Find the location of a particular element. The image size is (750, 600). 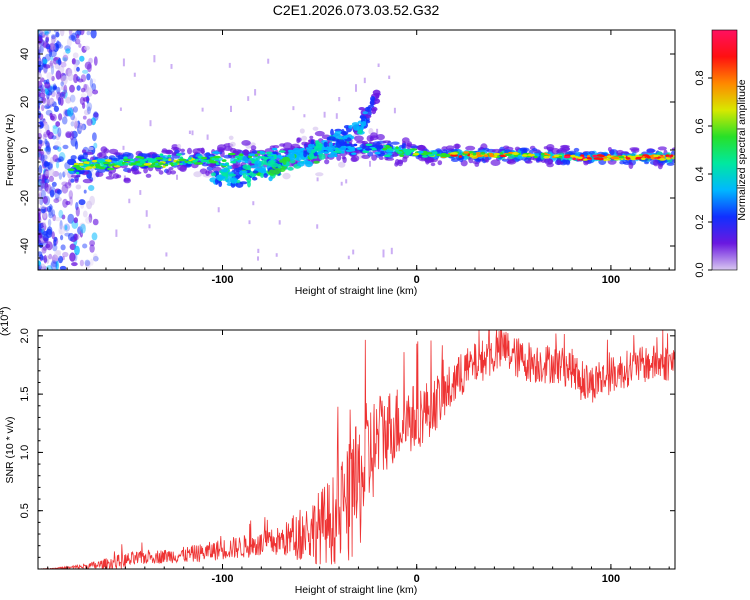

y-tick-label: 0 is located at coordinates (25, 150).